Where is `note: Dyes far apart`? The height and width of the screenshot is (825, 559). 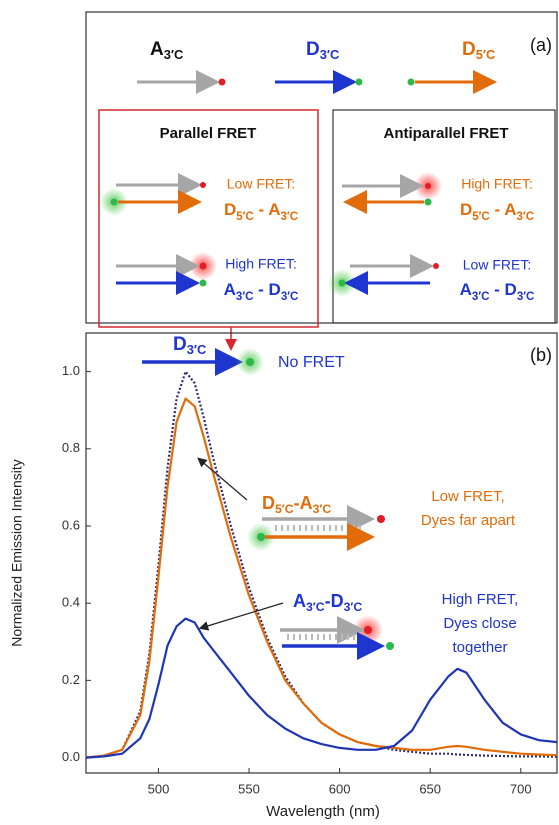 note: Dyes far apart is located at coordinates (468, 520).